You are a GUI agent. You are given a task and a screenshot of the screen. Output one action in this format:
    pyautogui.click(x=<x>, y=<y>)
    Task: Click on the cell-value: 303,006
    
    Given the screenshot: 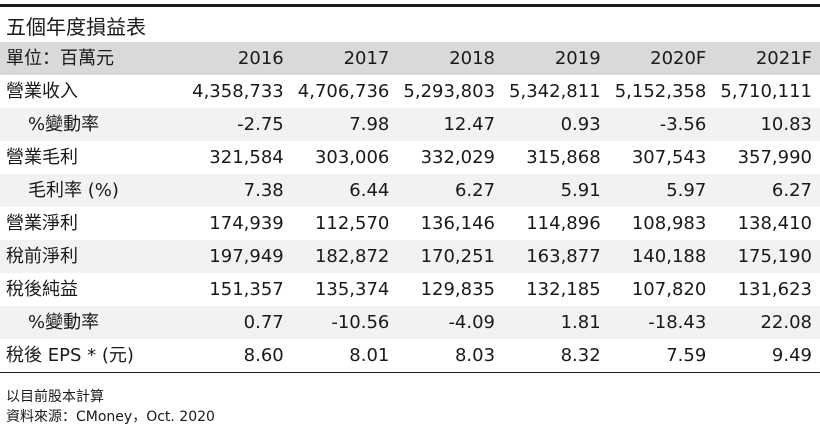 What is the action you would take?
    pyautogui.click(x=352, y=157)
    